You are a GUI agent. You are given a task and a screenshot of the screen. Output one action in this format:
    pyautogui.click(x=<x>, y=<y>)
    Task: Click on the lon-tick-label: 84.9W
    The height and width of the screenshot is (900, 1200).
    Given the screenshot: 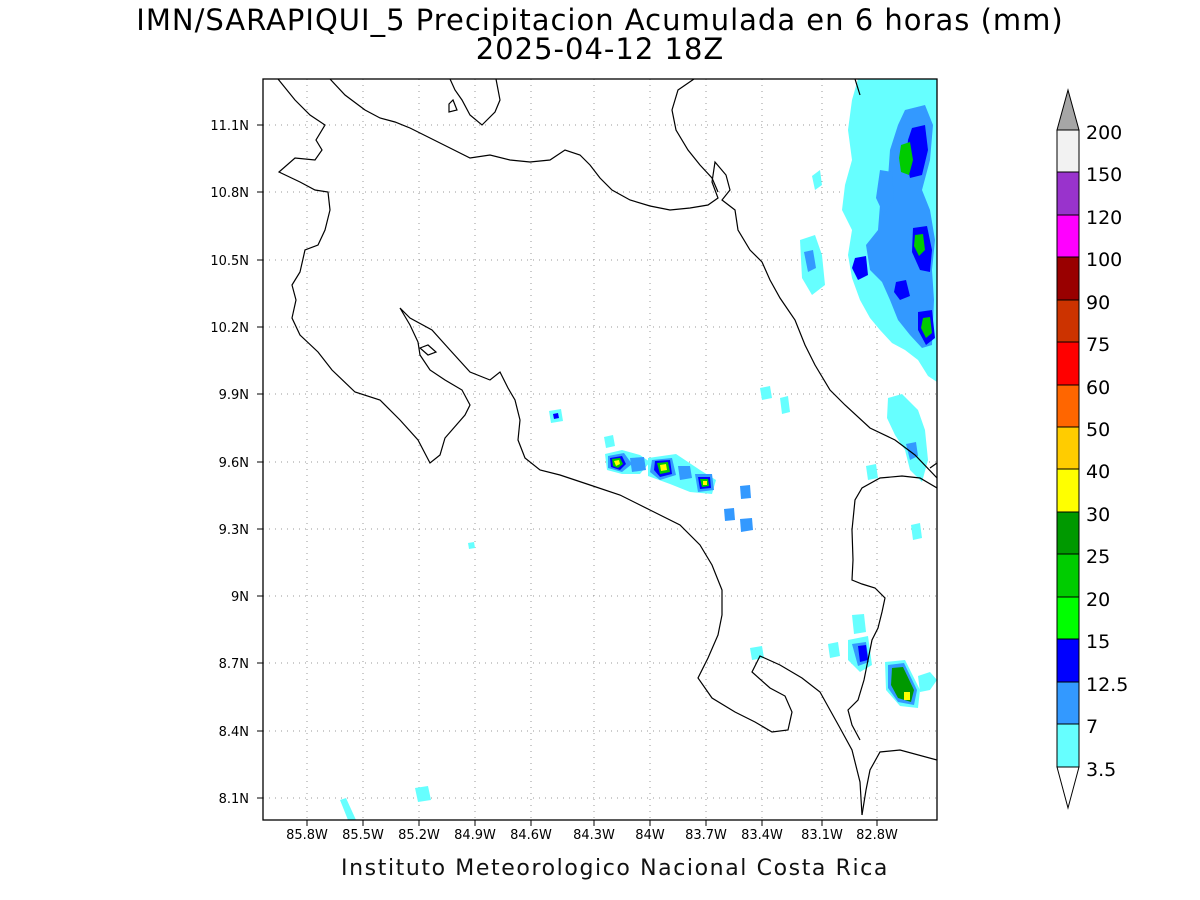 What is the action you would take?
    pyautogui.click(x=475, y=835)
    